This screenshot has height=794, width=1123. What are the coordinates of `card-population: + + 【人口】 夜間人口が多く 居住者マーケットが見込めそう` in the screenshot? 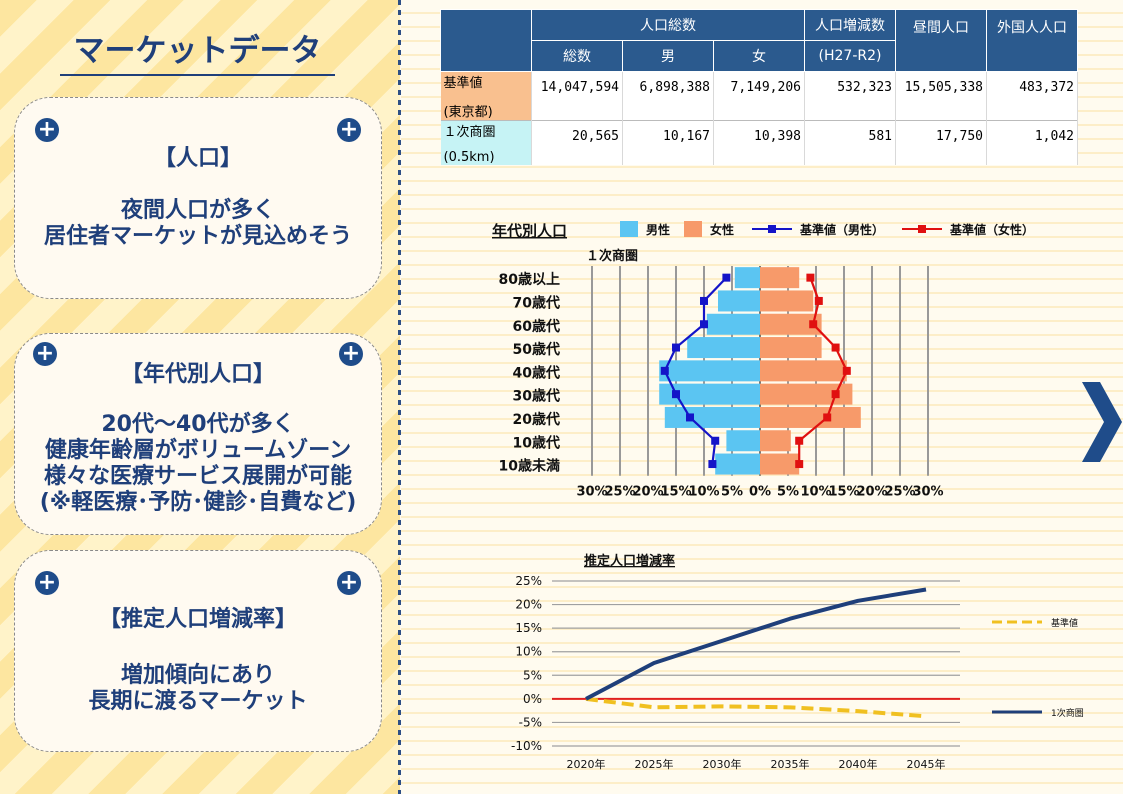 It's located at (198, 198).